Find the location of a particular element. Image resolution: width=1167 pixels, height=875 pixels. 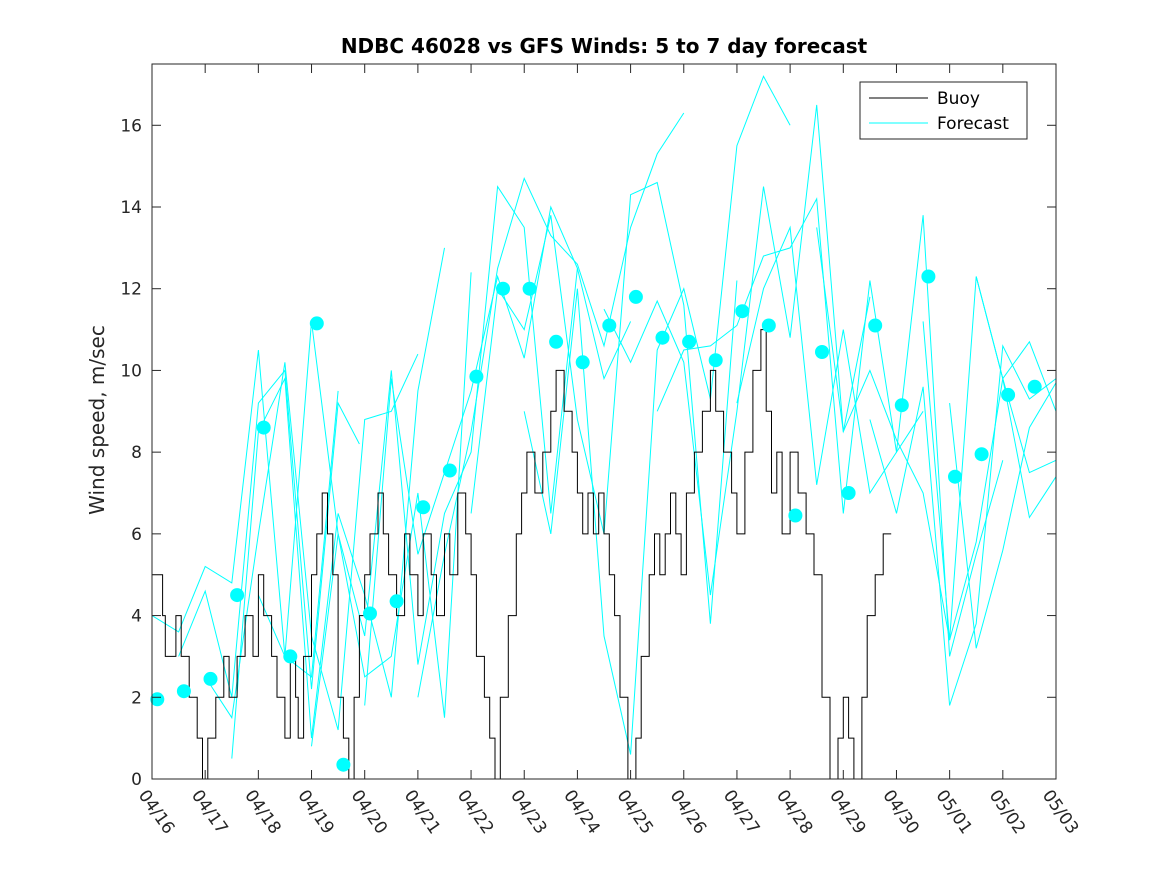

y-axis-label: Wind speed, m/sec is located at coordinates (97, 420).